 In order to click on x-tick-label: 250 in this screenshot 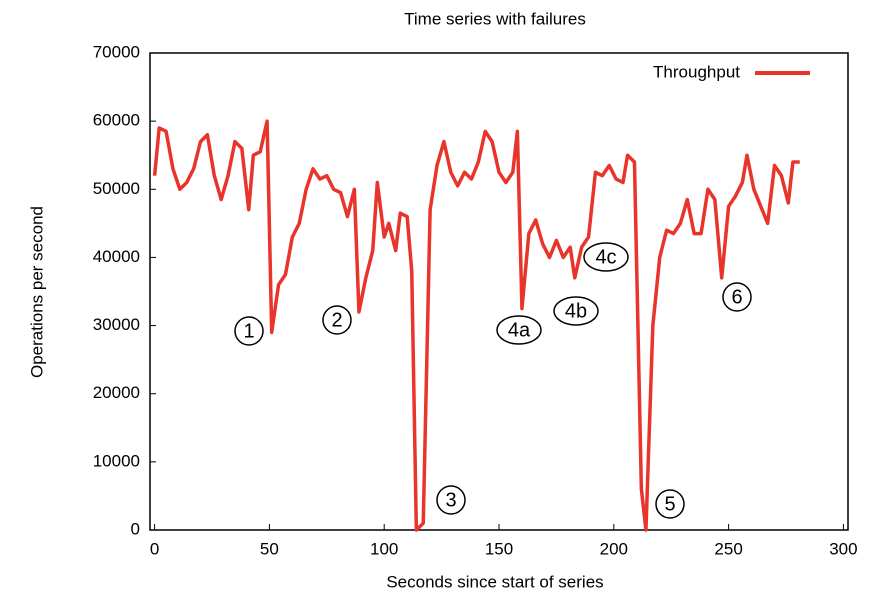, I will do `click(728, 548)`.